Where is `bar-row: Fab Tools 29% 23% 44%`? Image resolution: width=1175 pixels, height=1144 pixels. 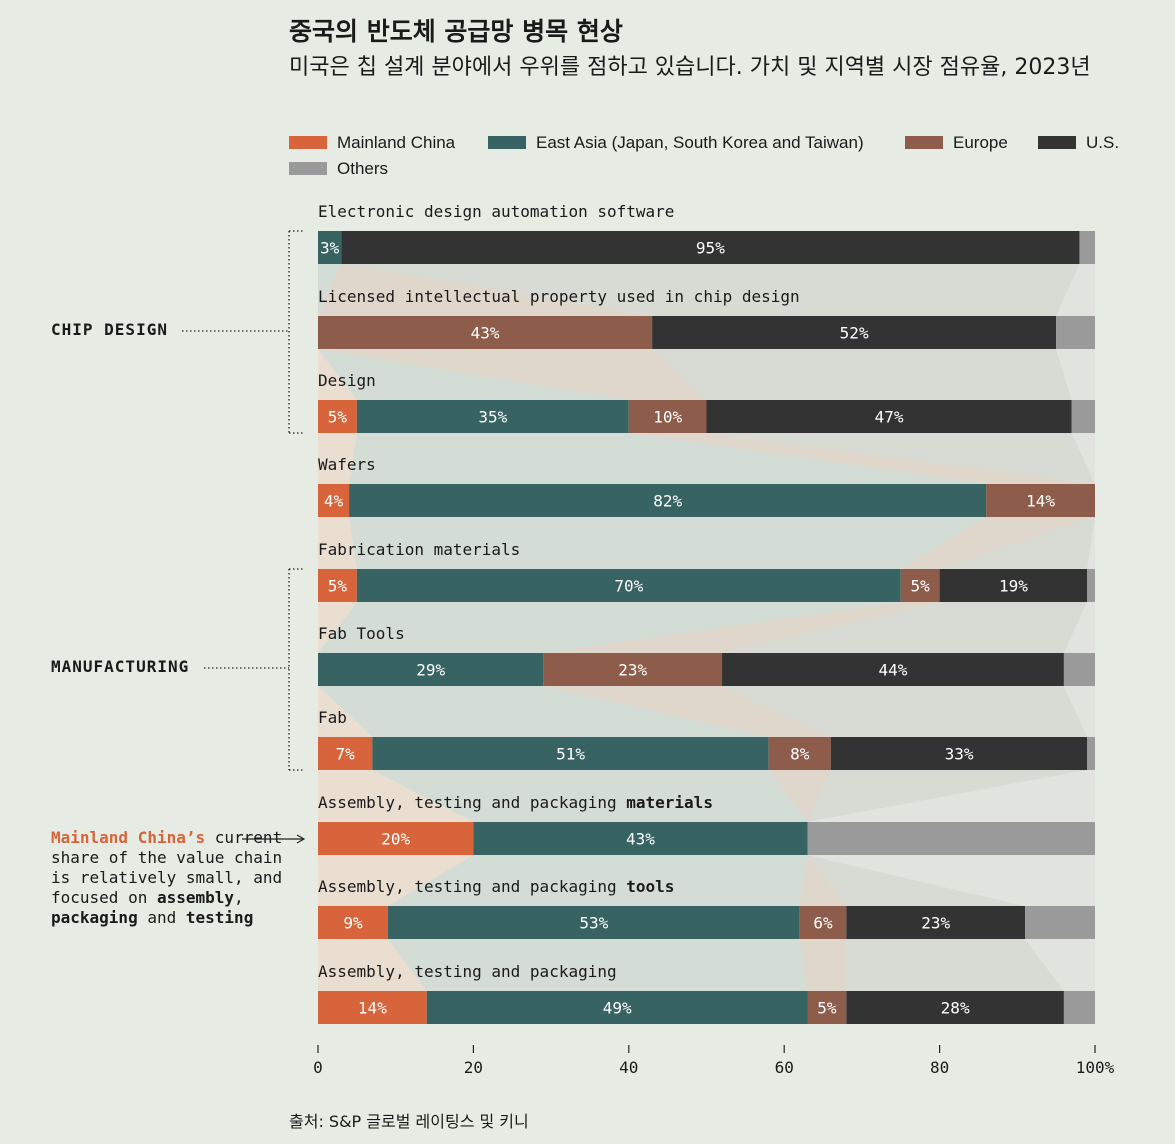
bar-row: Fab Tools 29% 23% 44% is located at coordinates (706, 655).